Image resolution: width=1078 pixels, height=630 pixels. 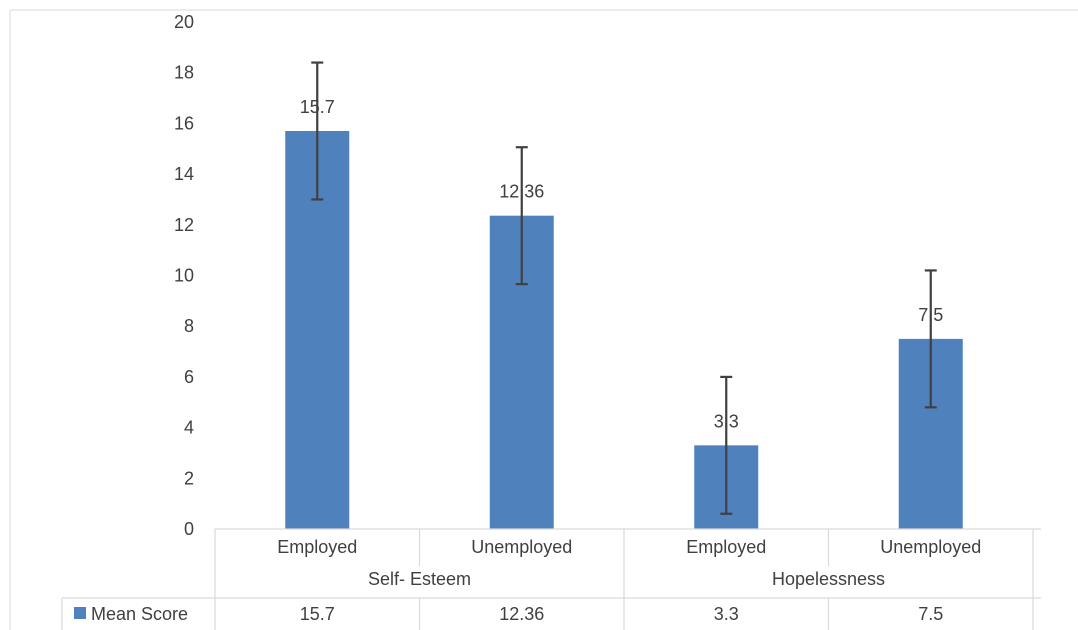 I want to click on x-group-label: Hopelessness, so click(x=828, y=579).